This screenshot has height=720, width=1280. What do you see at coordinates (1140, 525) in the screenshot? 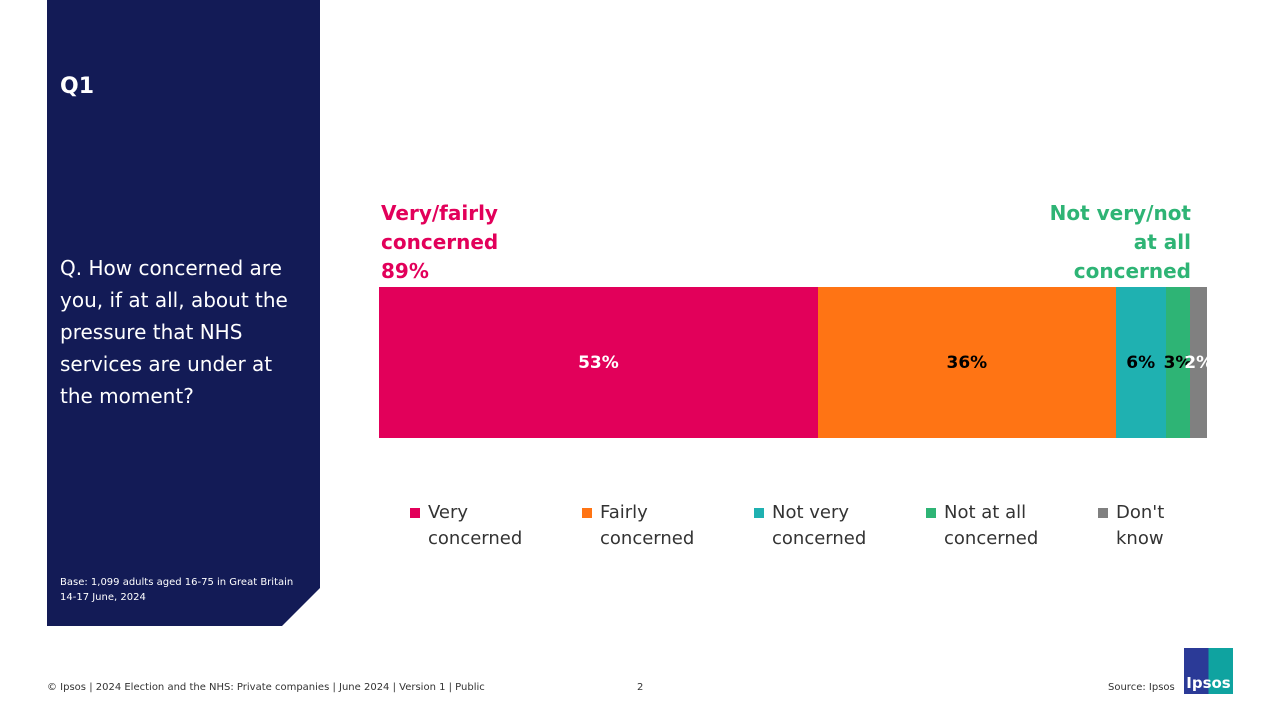
I see `legend-label: Don't know` at bounding box center [1140, 525].